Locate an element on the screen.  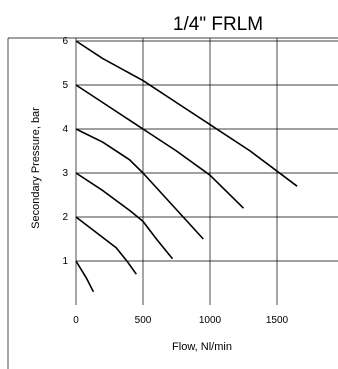
y-tick-label: 2 is located at coordinates (65, 217).